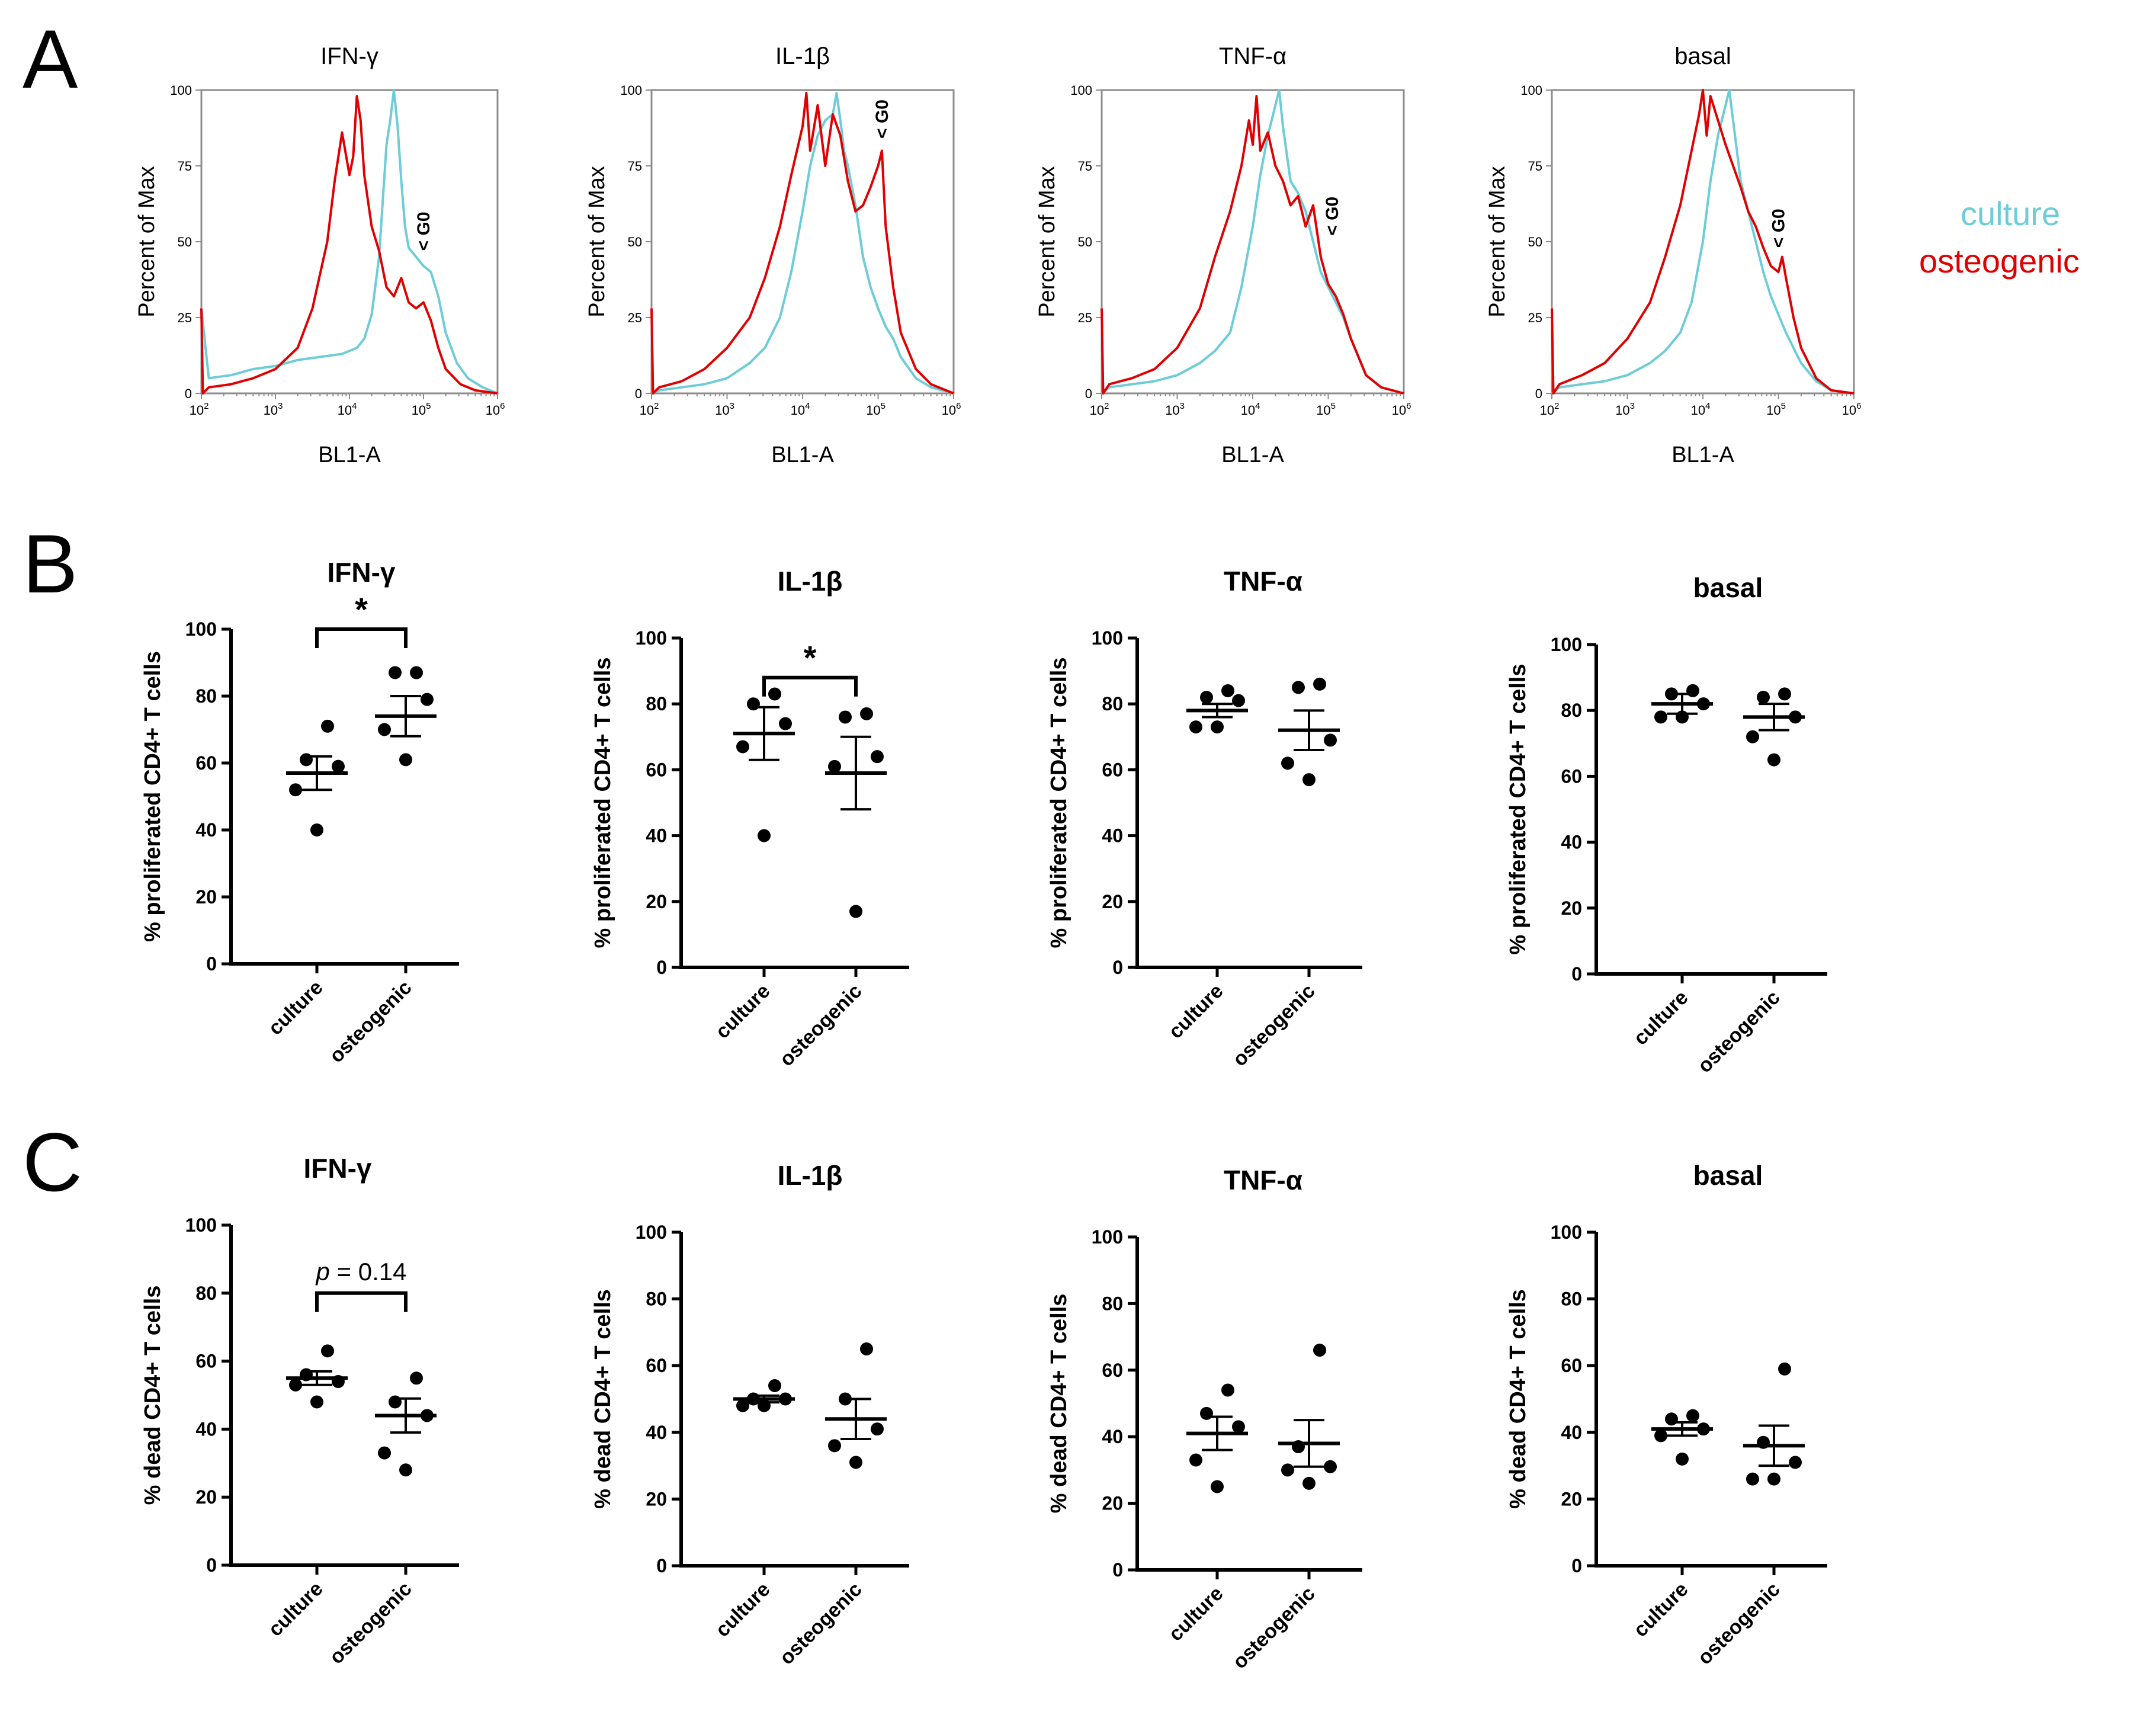 This screenshot has height=1718, width=2156. What do you see at coordinates (338, 1169) in the screenshot?
I see `chart-title: IFN-γ` at bounding box center [338, 1169].